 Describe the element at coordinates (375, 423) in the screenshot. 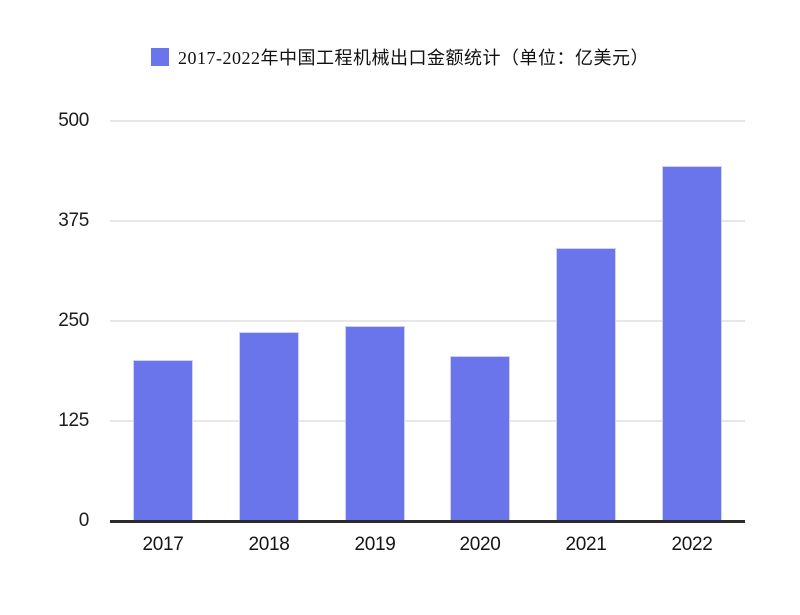

I see `bar-2019` at that location.